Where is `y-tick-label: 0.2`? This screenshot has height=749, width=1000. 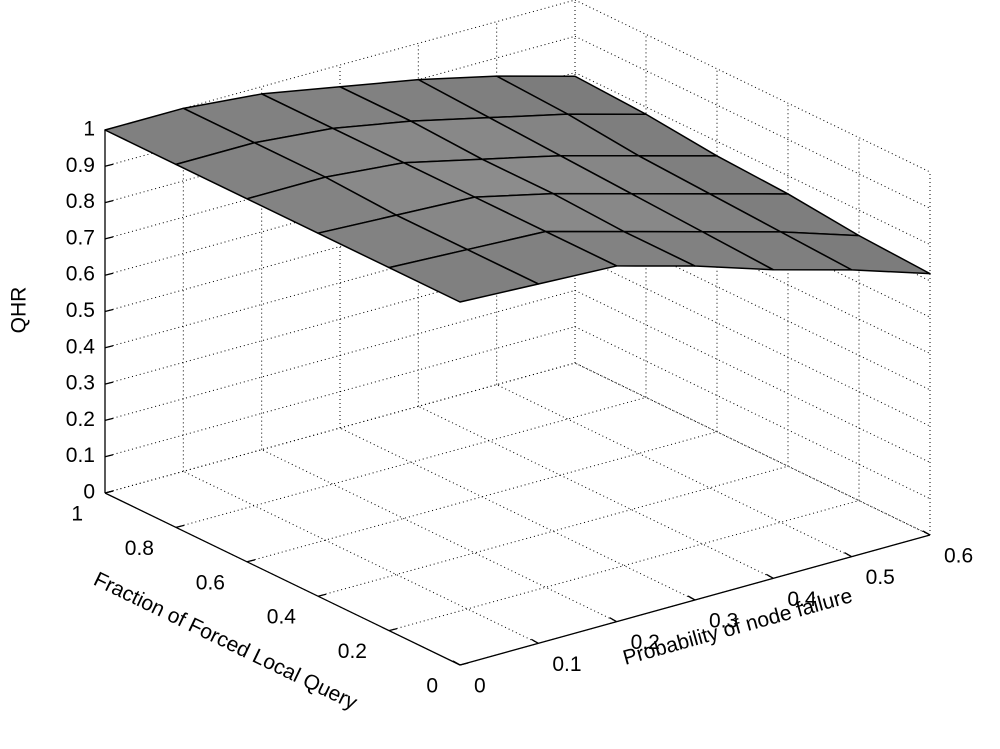 y-tick-label: 0.2 is located at coordinates (352, 651).